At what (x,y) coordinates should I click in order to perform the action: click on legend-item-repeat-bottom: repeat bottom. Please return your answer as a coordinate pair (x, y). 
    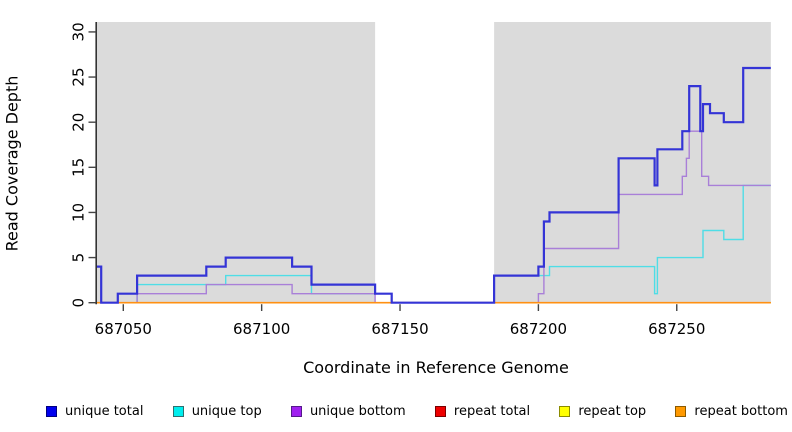
    Looking at the image, I should click on (731, 411).